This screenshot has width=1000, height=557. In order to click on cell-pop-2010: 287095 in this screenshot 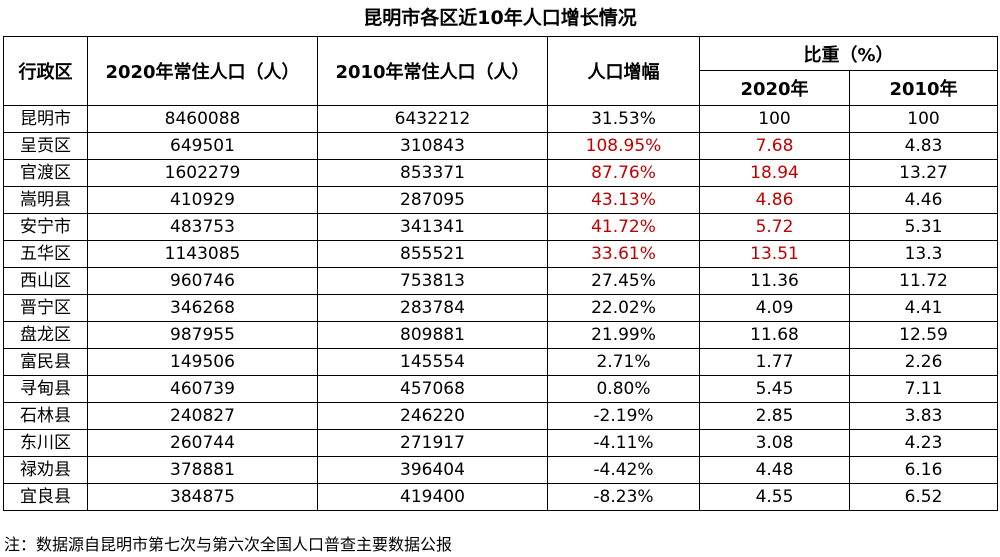, I will do `click(432, 200)`.